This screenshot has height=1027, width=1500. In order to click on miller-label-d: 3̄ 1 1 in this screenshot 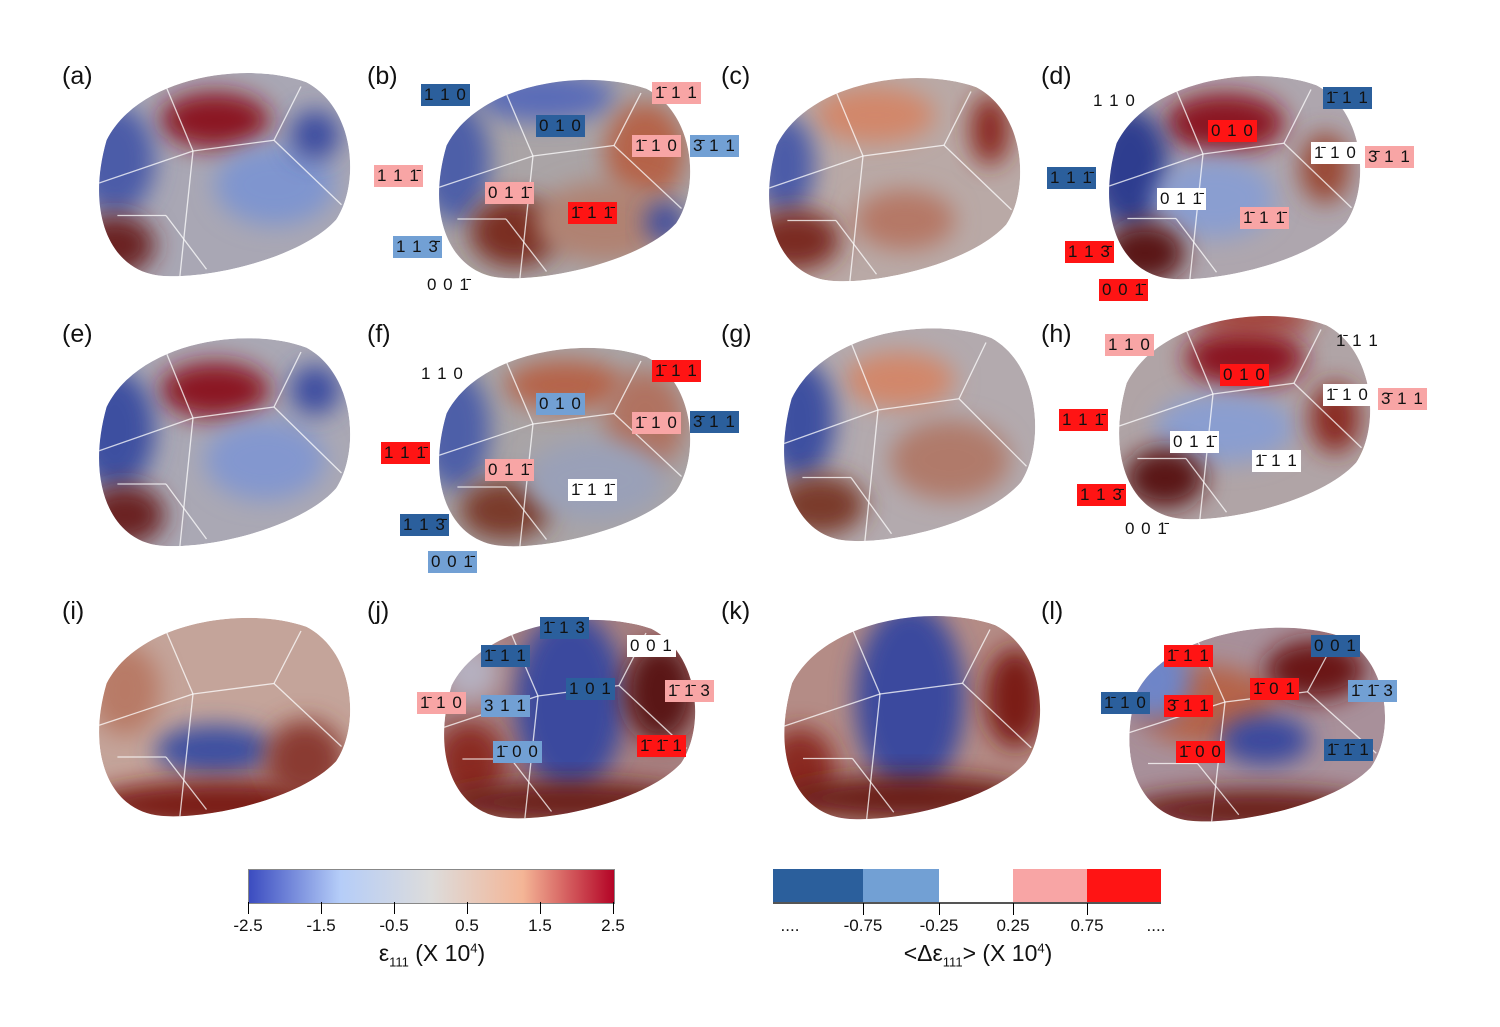, I will do `click(1389, 157)`.